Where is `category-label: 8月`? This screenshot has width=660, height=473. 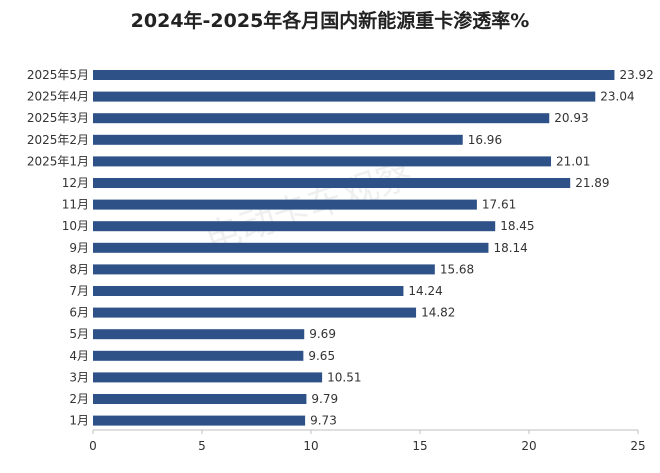
category-label: 8月 is located at coordinates (79, 269).